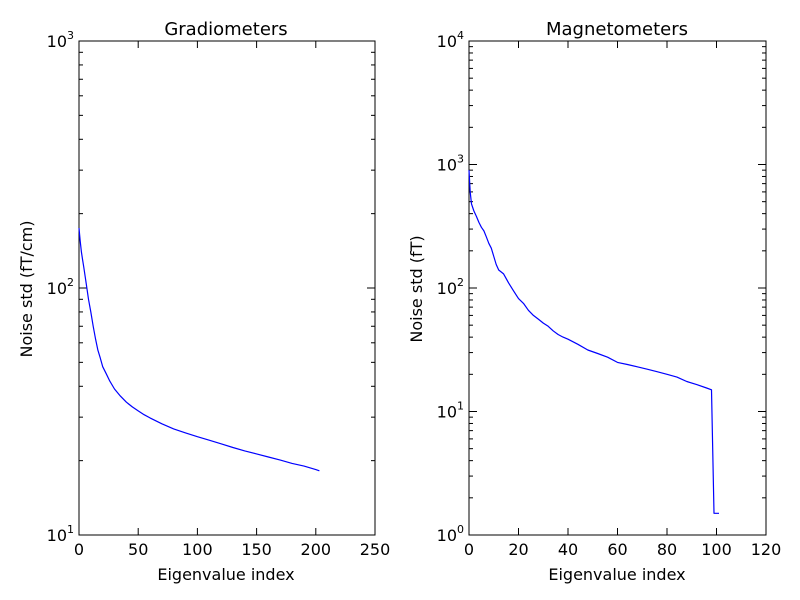  Describe the element at coordinates (518, 549) in the screenshot. I see `x-tick-label: 20` at that location.